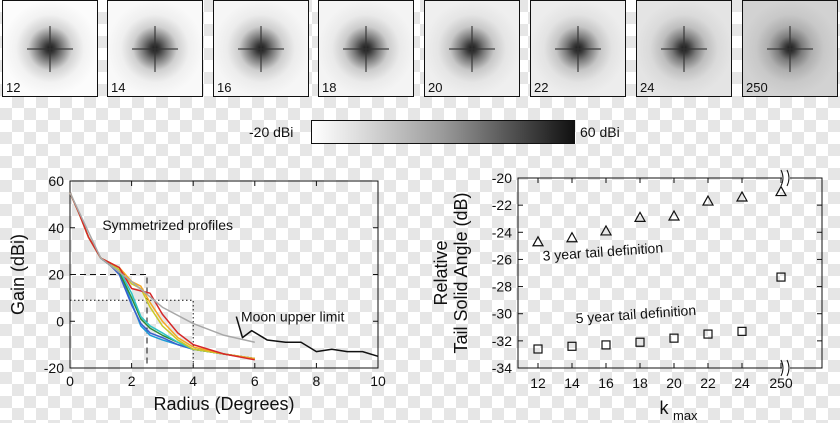 The width and height of the screenshot is (840, 423). I want to click on beam-map-thumbnail: 22, so click(578, 48).